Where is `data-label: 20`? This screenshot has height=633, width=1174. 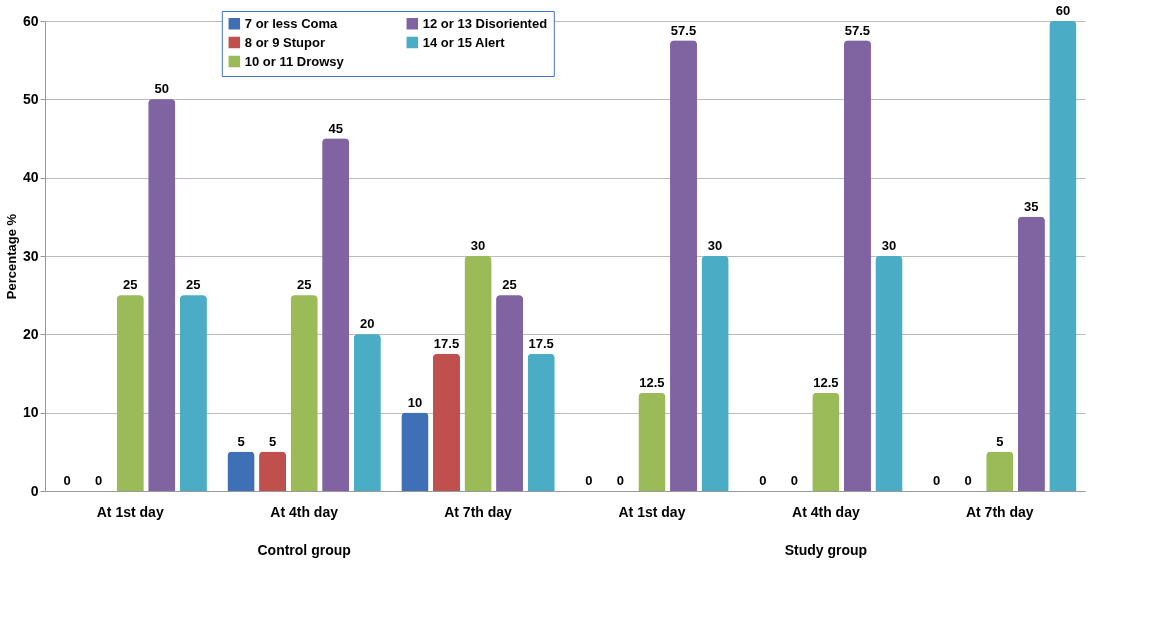
data-label: 20 is located at coordinates (367, 324).